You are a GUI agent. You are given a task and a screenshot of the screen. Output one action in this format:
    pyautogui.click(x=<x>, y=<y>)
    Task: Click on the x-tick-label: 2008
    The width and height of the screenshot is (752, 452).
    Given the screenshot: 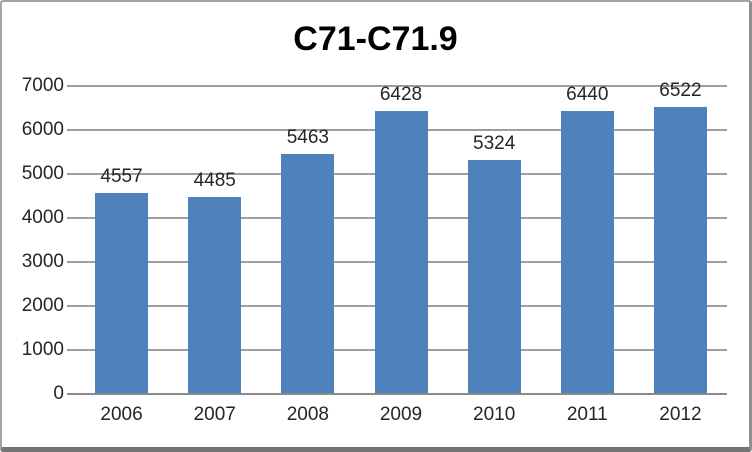 What is the action you would take?
    pyautogui.click(x=307, y=414)
    